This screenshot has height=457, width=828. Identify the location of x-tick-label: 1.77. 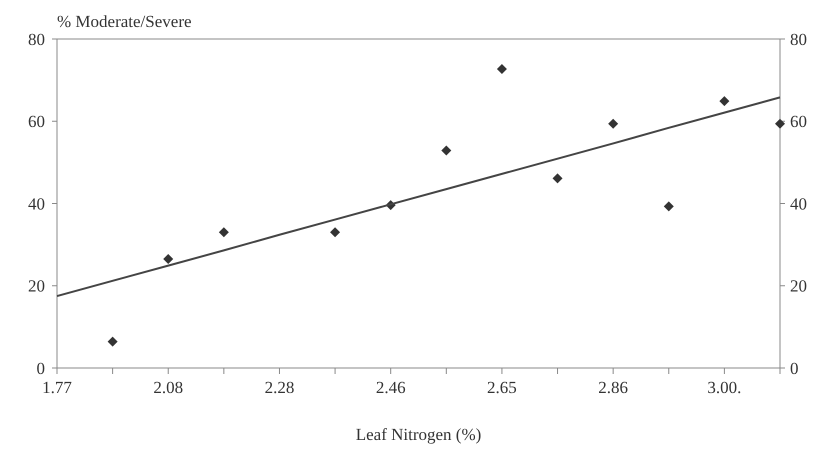
(57, 387).